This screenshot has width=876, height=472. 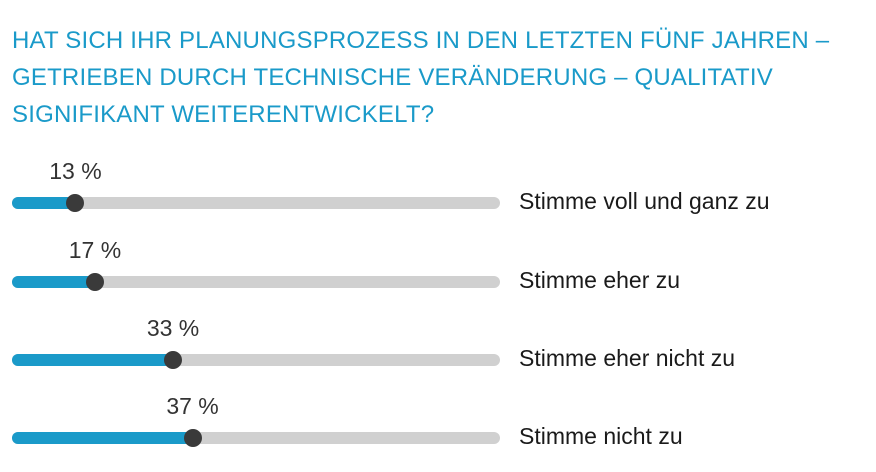 What do you see at coordinates (600, 280) in the screenshot?
I see `category-label: Stimme eher zu` at bounding box center [600, 280].